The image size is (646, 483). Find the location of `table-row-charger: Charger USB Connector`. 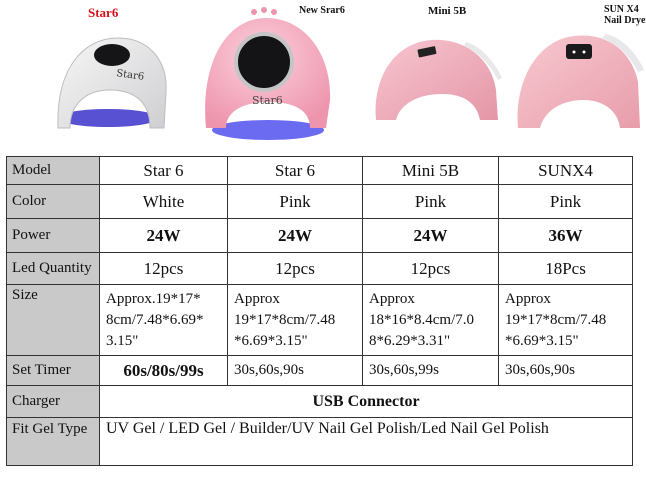

table-row-charger: Charger USB Connector is located at coordinates (319, 401).